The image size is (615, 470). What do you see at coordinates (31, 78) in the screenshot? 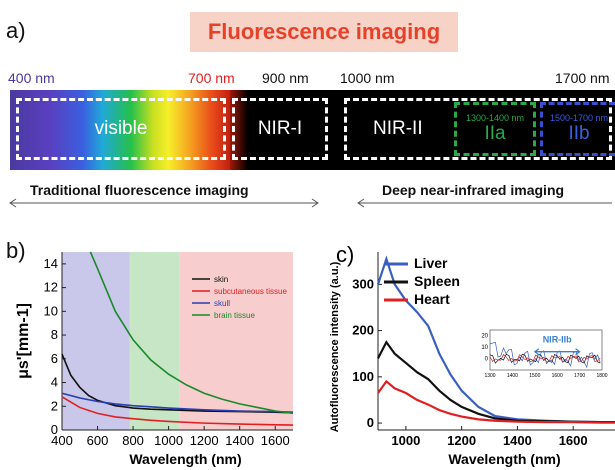
I see `wavelength-label-400: 400 nm` at bounding box center [31, 78].